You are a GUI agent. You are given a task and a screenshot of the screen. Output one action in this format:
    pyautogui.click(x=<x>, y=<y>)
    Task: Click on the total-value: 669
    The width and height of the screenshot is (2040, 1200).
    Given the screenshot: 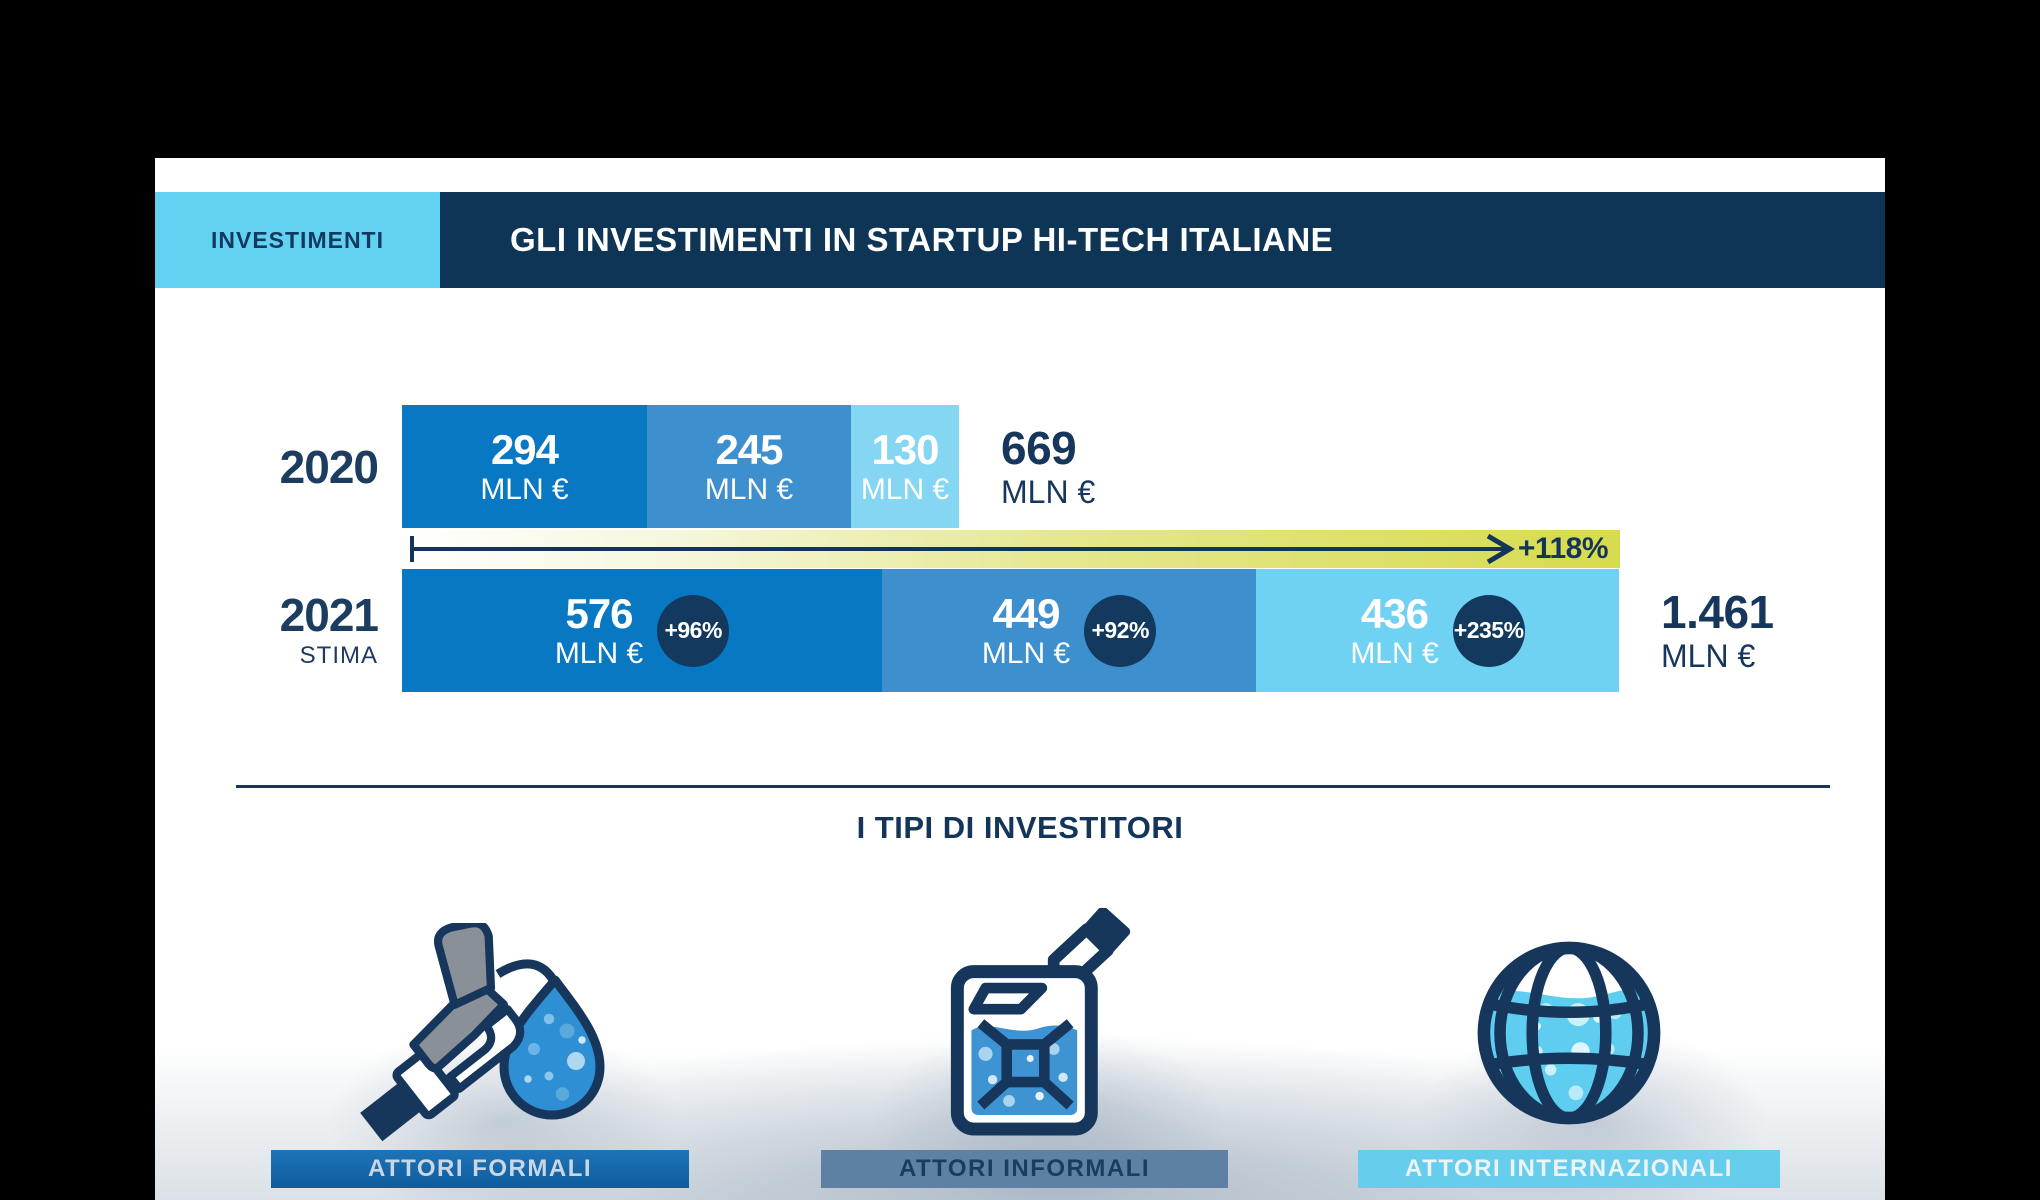 What is the action you would take?
    pyautogui.click(x=1039, y=448)
    